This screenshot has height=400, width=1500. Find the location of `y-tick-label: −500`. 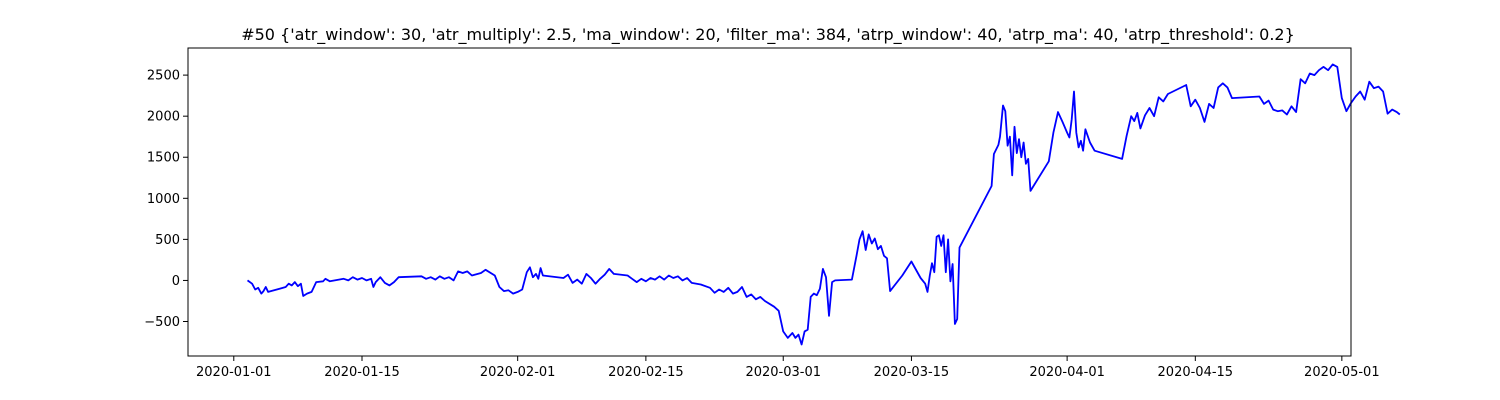

y-tick-label: −500 is located at coordinates (162, 322).